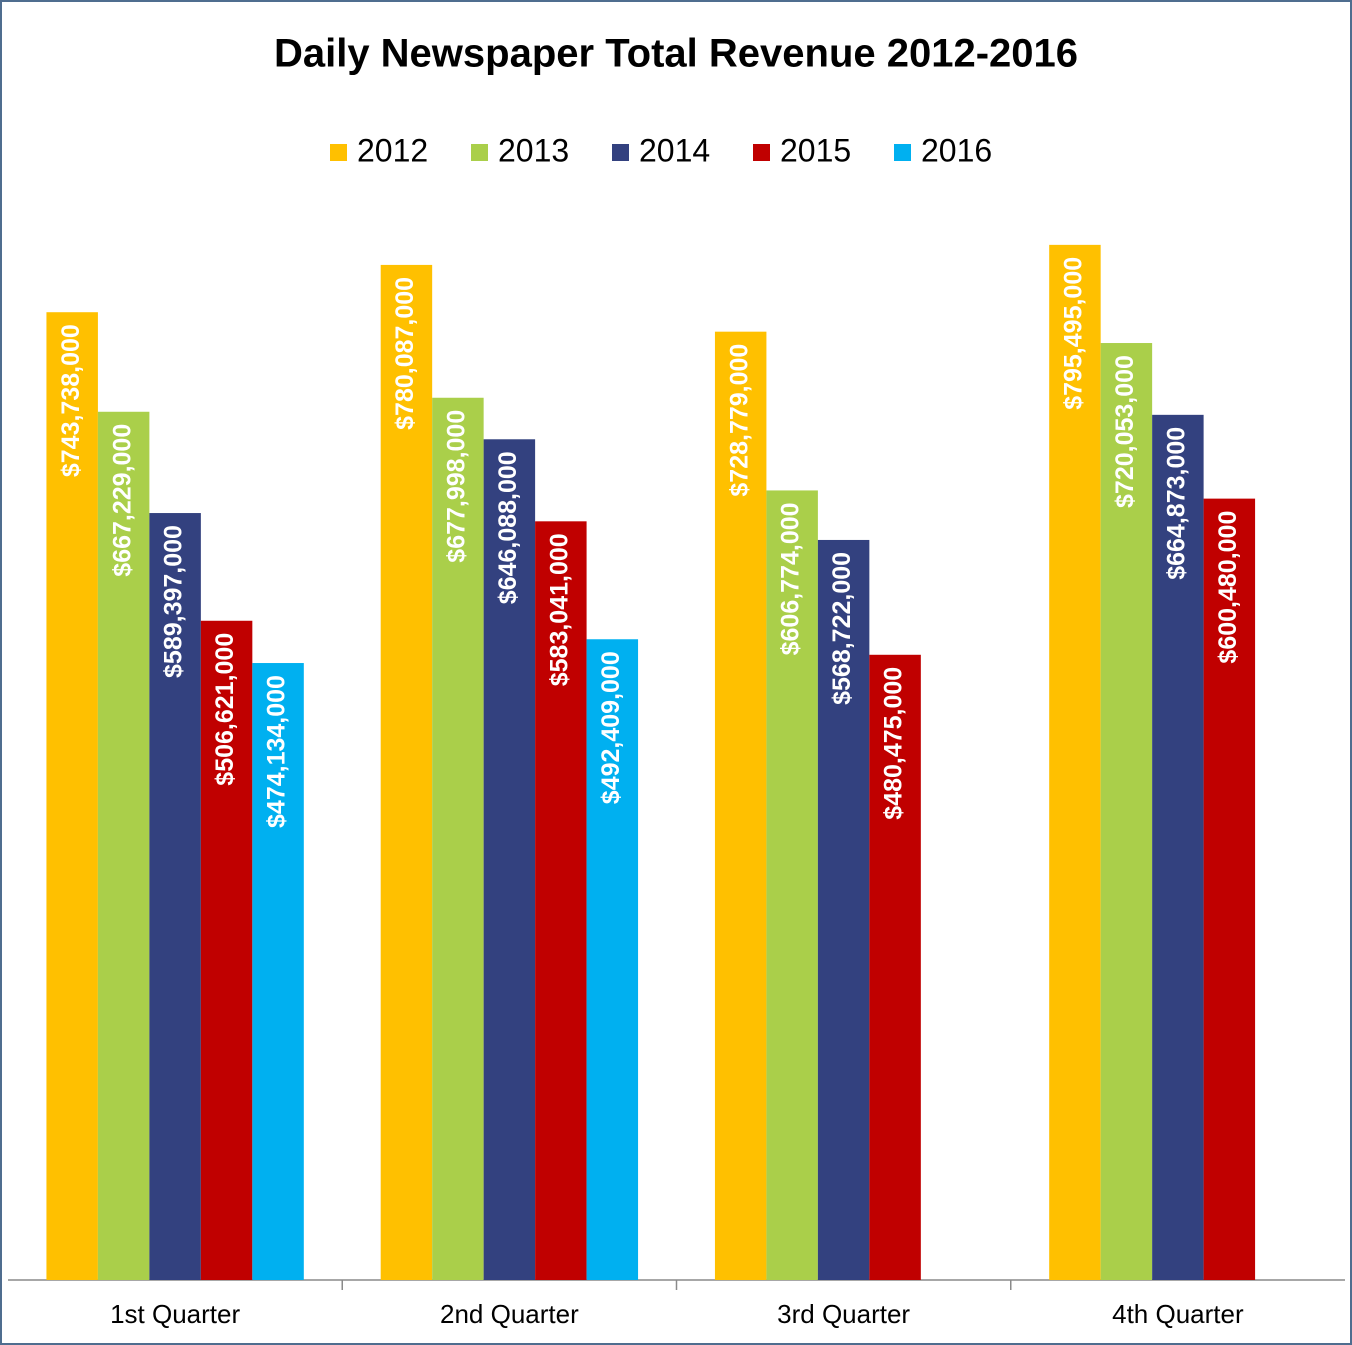 The height and width of the screenshot is (1345, 1352). Describe the element at coordinates (277, 751) in the screenshot. I see `value-label: $474,134,000` at that location.